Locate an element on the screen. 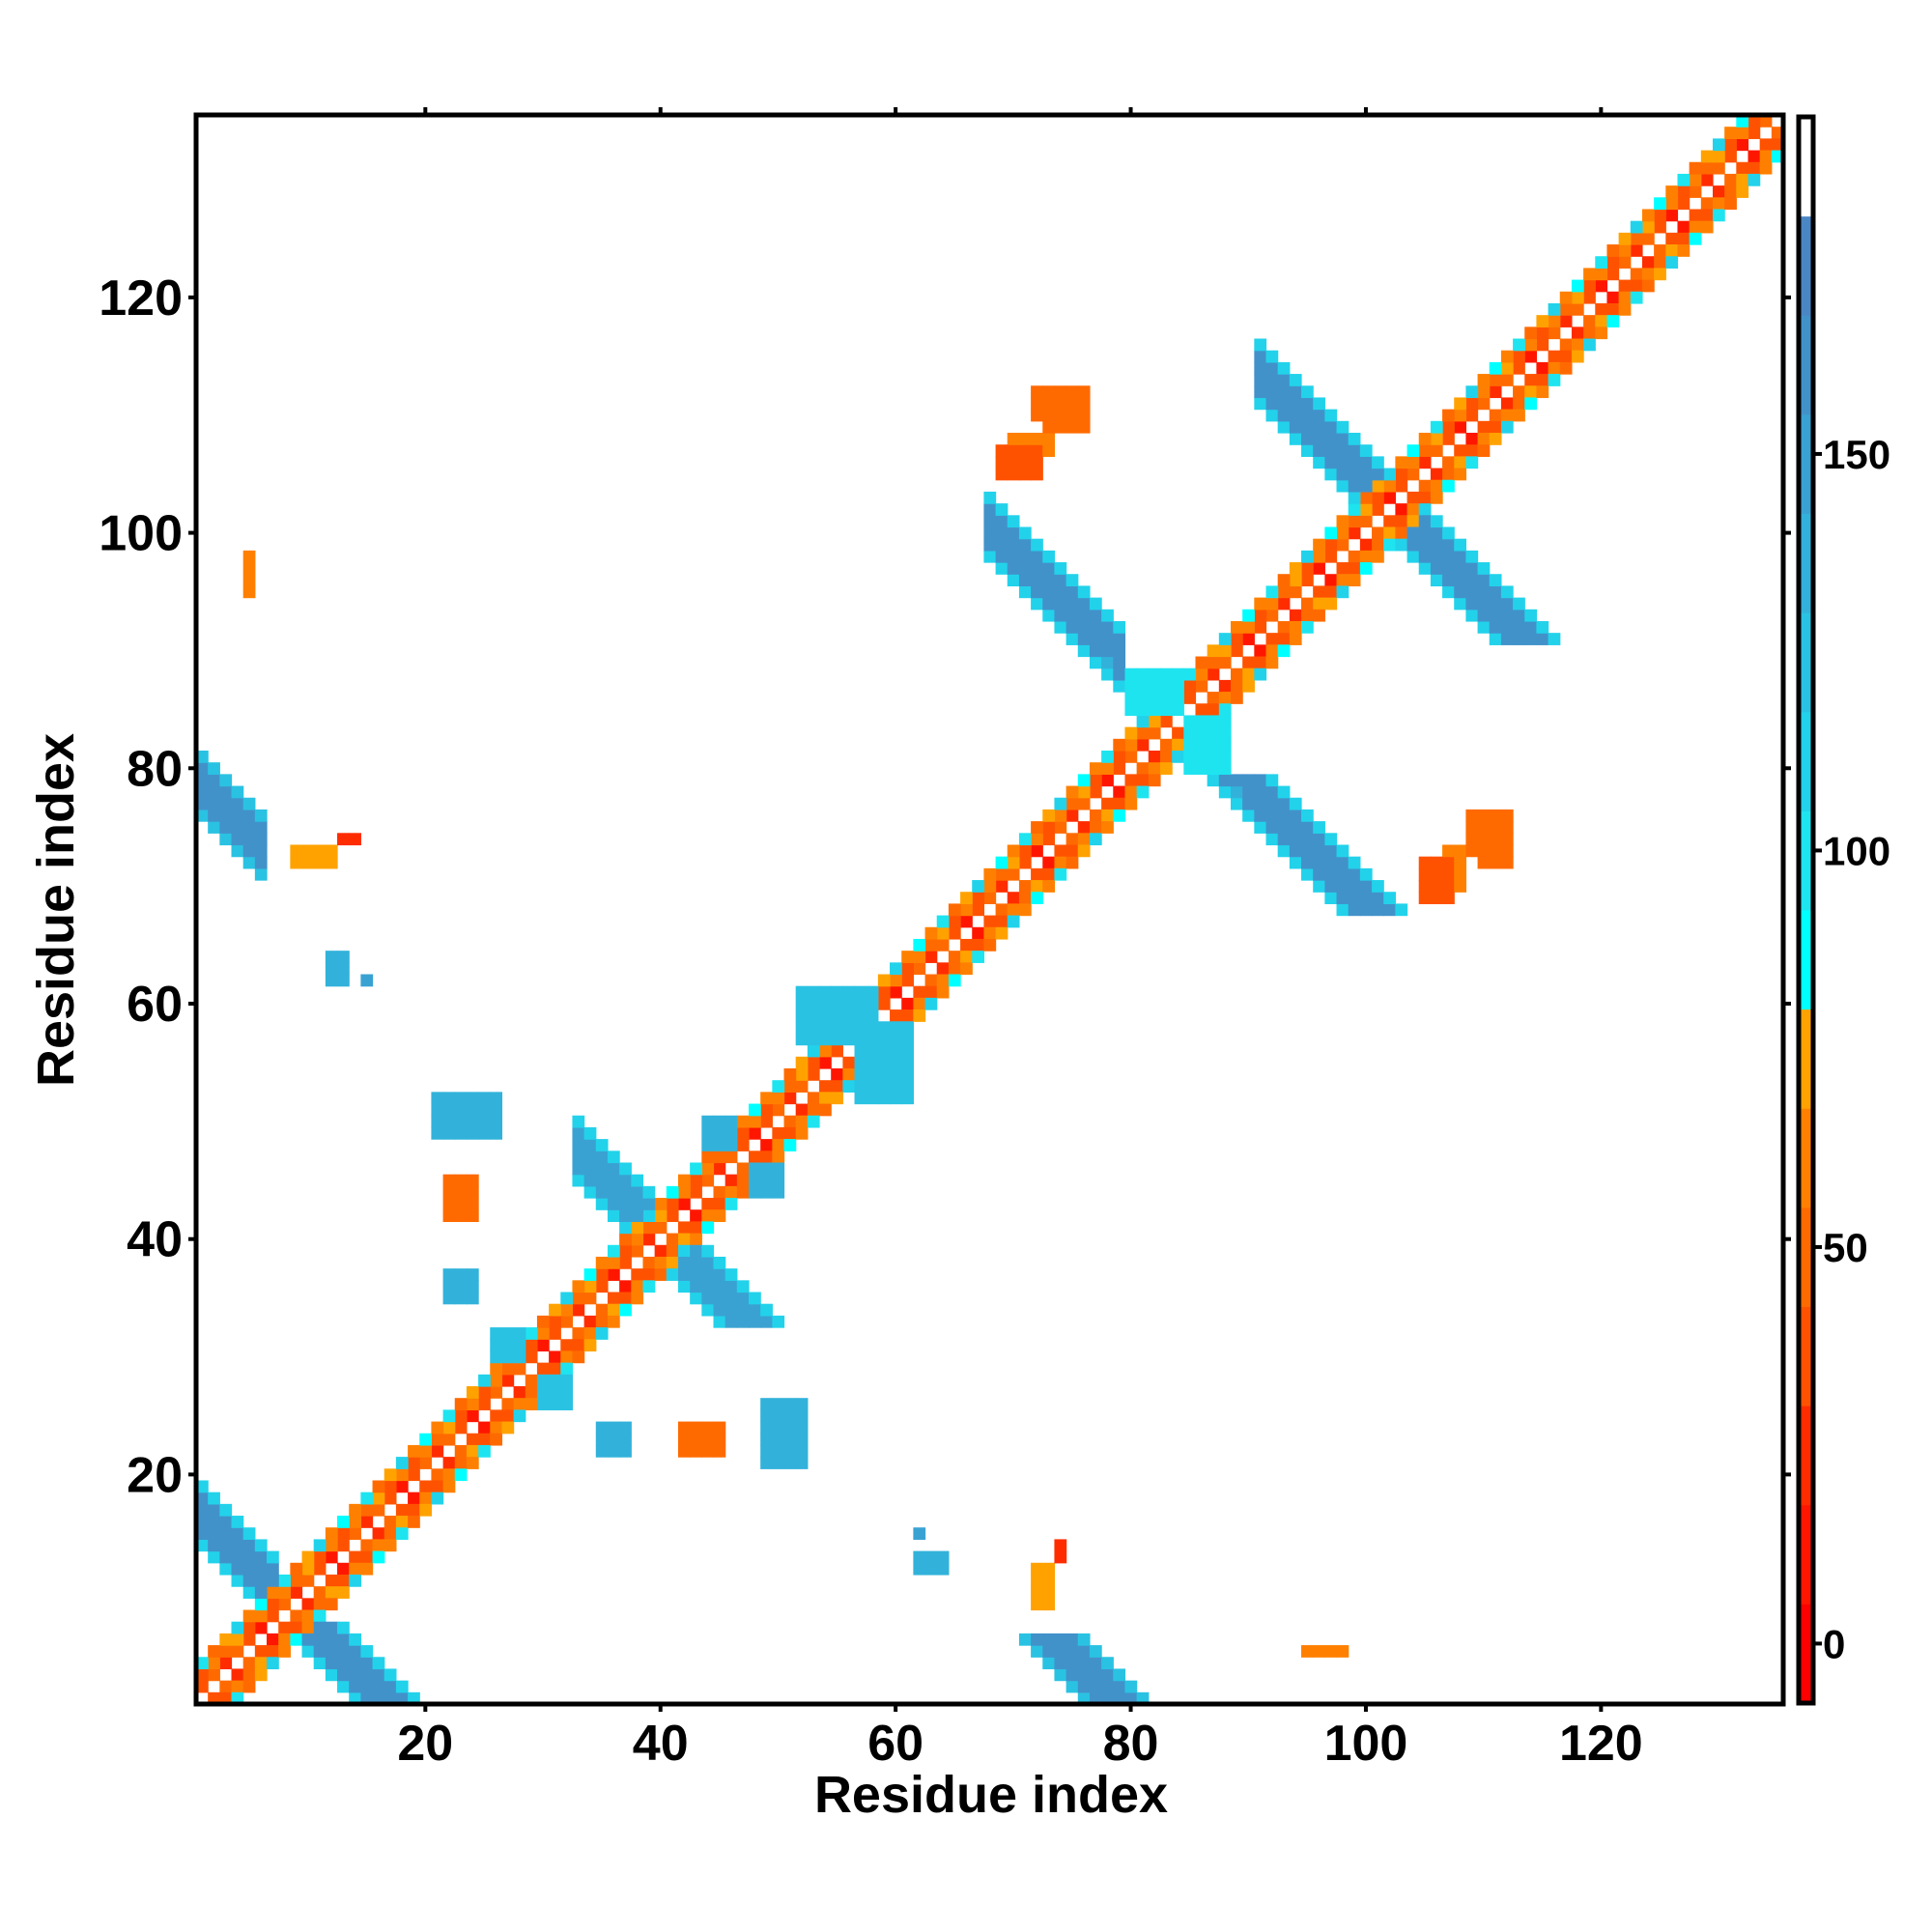  colorbar-tick-label: 100 is located at coordinates (1856, 850).